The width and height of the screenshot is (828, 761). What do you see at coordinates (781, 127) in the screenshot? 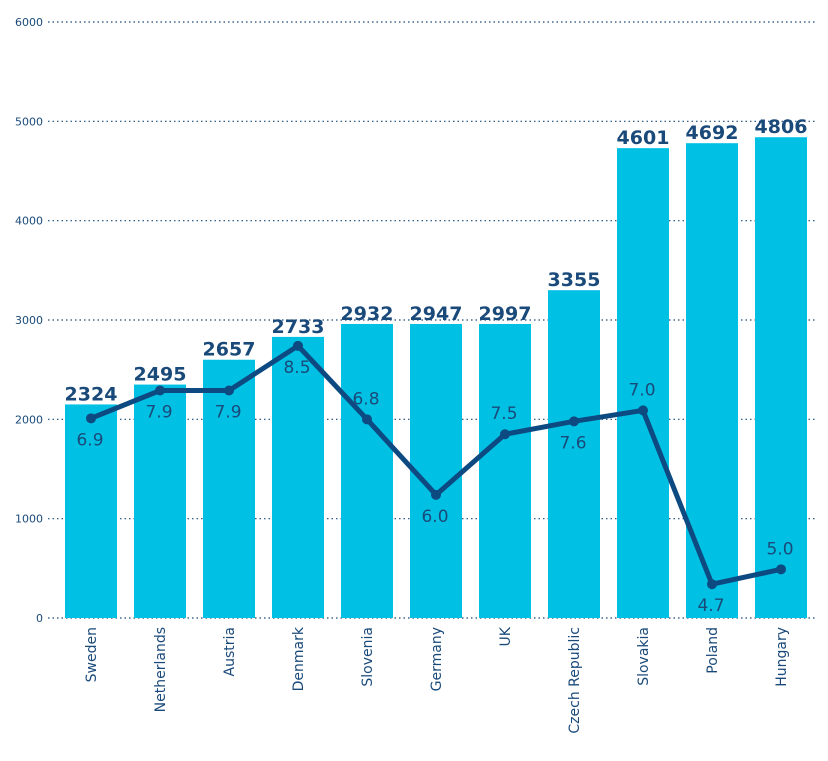
I see `bar-value-label: 4806` at bounding box center [781, 127].